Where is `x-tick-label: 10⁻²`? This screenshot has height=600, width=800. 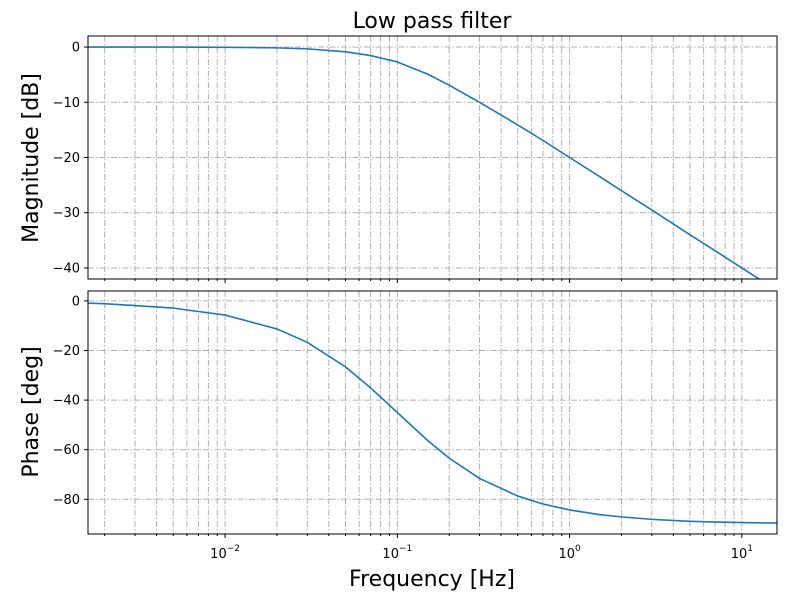
x-tick-label: 10⁻² is located at coordinates (225, 553).